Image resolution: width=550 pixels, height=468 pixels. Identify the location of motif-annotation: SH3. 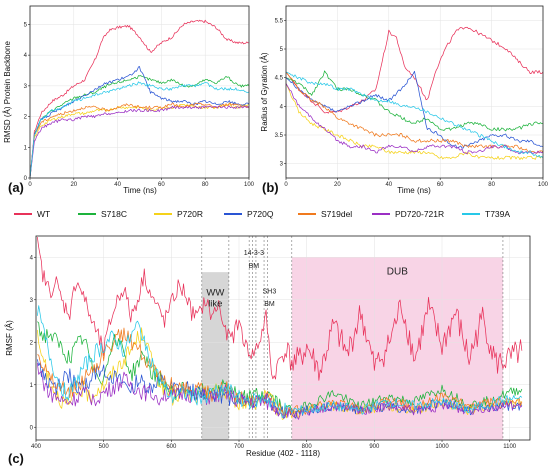
(270, 291).